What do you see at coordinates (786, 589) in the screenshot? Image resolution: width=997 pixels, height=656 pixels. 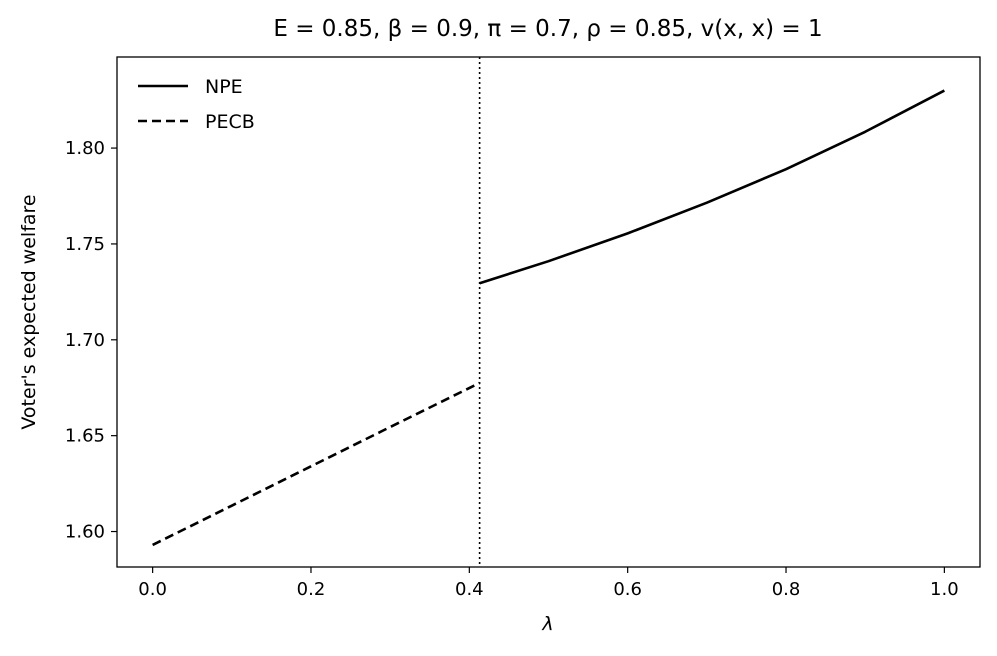 I see `x-tick-label: 0.8` at bounding box center [786, 589].